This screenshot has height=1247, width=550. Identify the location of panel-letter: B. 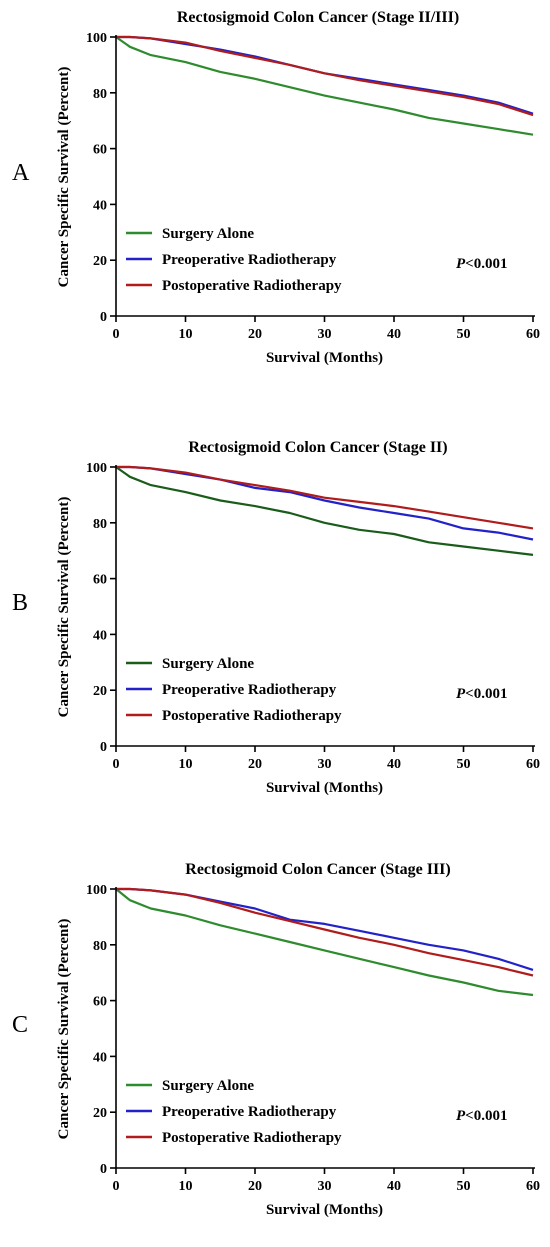
(20, 603).